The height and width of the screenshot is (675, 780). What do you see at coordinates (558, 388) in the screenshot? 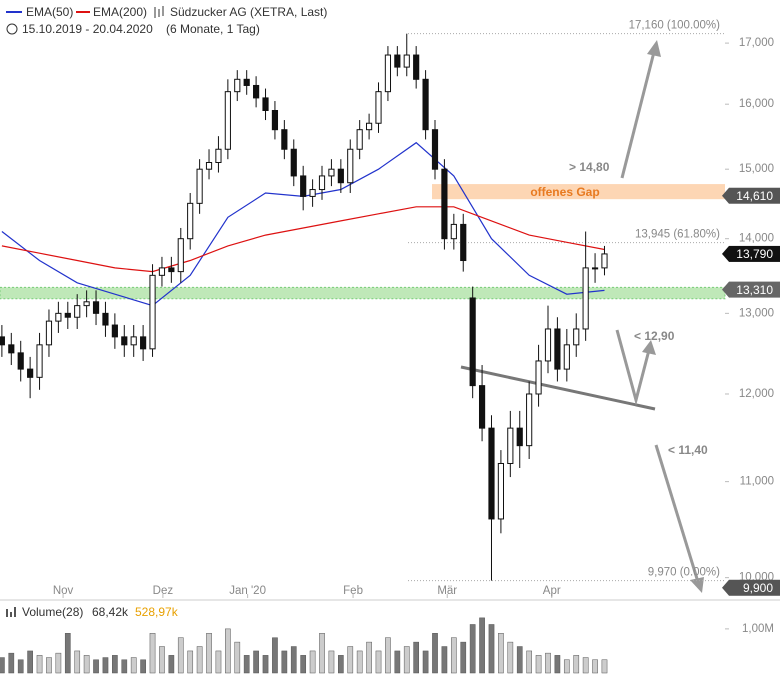
I see `trend-line` at bounding box center [558, 388].